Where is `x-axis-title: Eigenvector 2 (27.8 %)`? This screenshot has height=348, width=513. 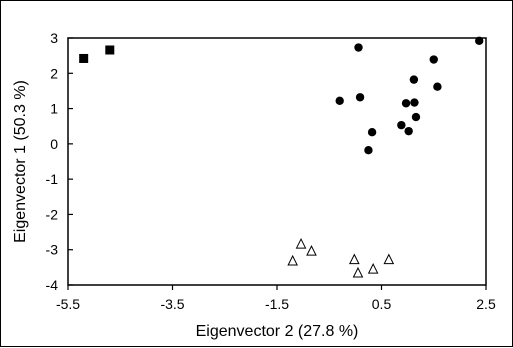
x-axis-title: Eigenvector 2 (27.8 %) is located at coordinates (277, 331).